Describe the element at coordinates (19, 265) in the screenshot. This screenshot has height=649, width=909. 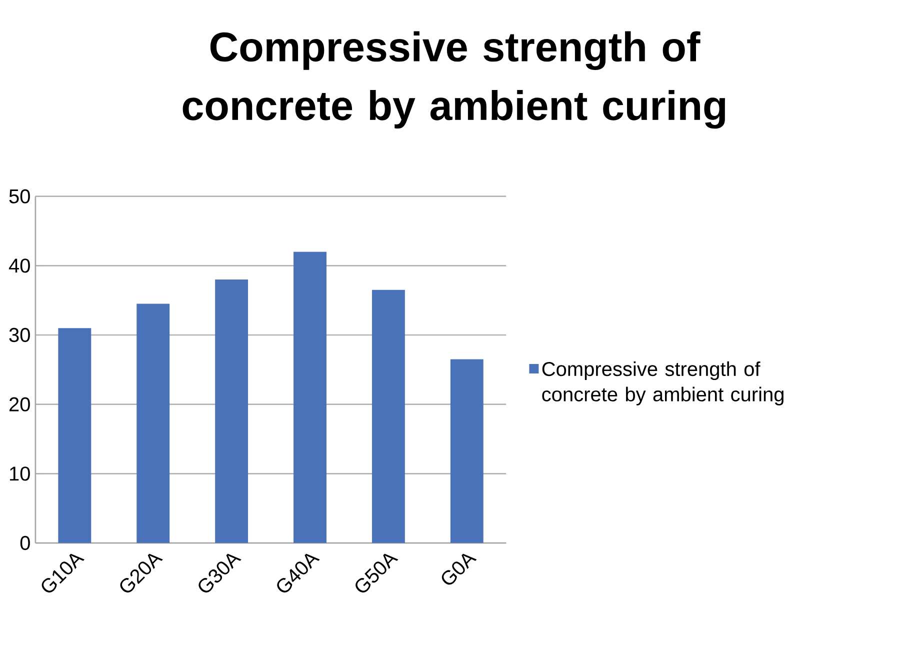
I see `y-tick-label: 40` at that location.